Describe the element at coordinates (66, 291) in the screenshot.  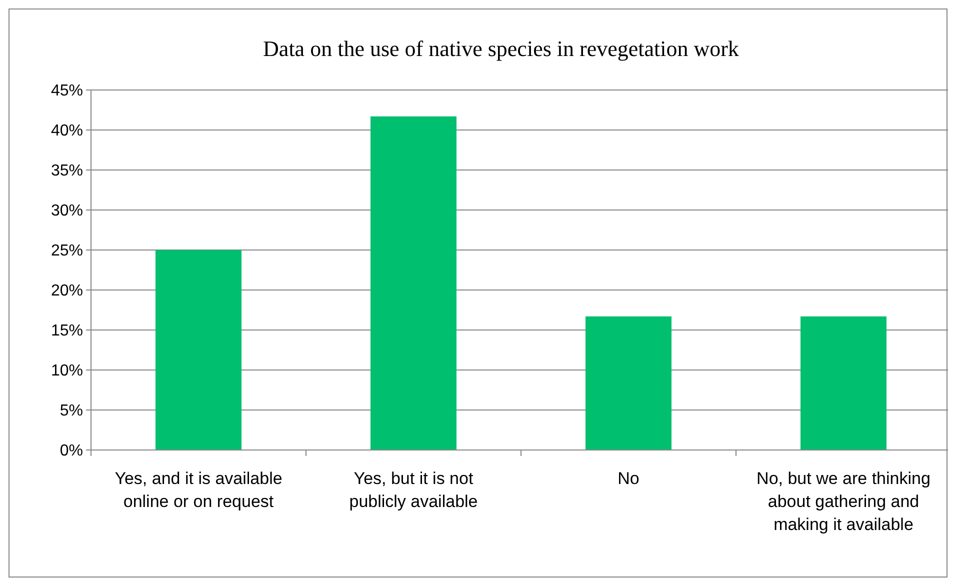
I see `y-tick-label: 20%` at that location.